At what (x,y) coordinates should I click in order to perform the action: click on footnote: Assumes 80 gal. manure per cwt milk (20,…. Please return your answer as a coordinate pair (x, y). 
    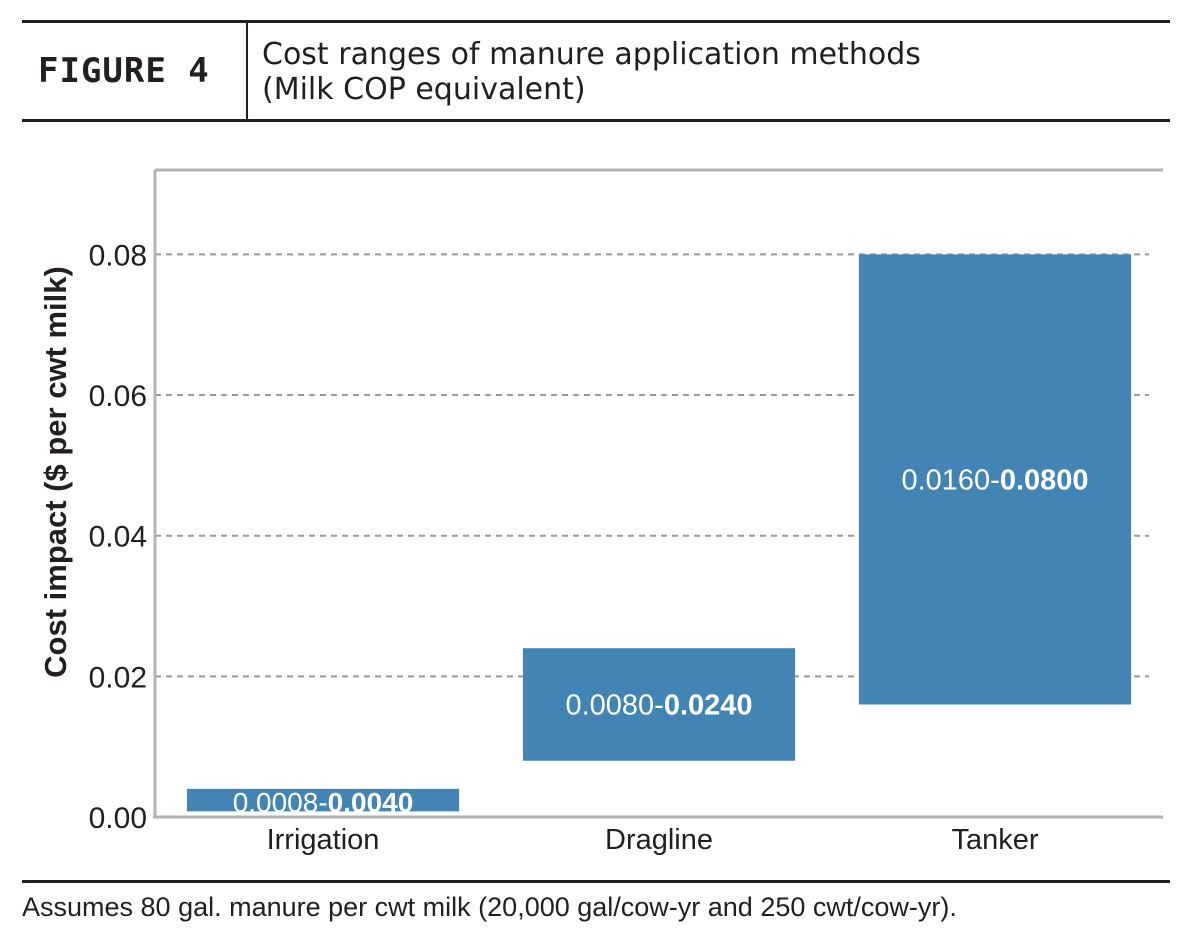
    Looking at the image, I should click on (489, 907).